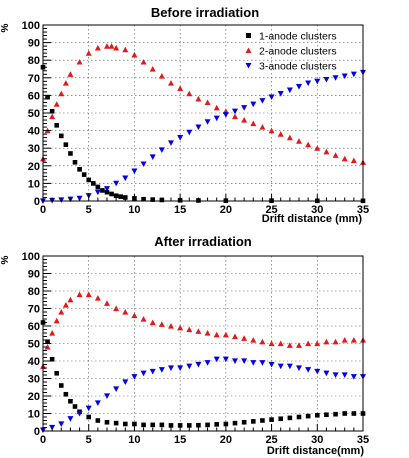 This screenshot has width=409, height=458. I want to click on x-tick-label: 0, so click(43, 440).